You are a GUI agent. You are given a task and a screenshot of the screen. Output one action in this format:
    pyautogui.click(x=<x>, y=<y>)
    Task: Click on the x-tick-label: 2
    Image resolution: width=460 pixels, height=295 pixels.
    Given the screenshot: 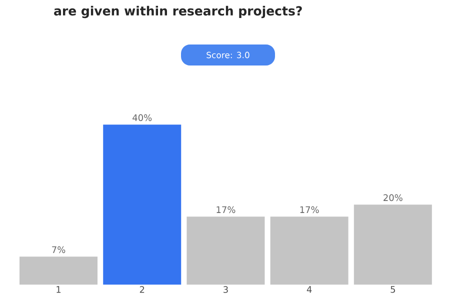 What is the action you would take?
    pyautogui.click(x=142, y=289)
    